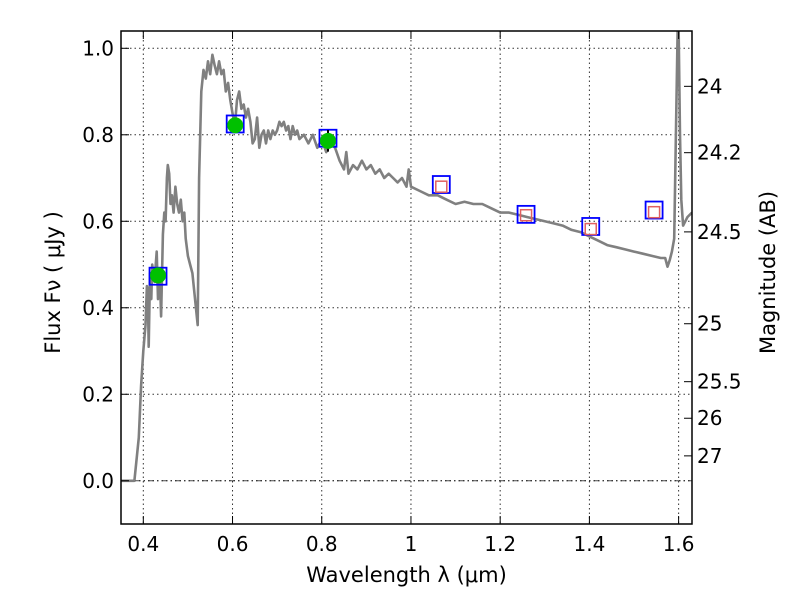 This screenshot has height=600, width=800. I want to click on x-tick-label-1: 0.6, so click(233, 544).